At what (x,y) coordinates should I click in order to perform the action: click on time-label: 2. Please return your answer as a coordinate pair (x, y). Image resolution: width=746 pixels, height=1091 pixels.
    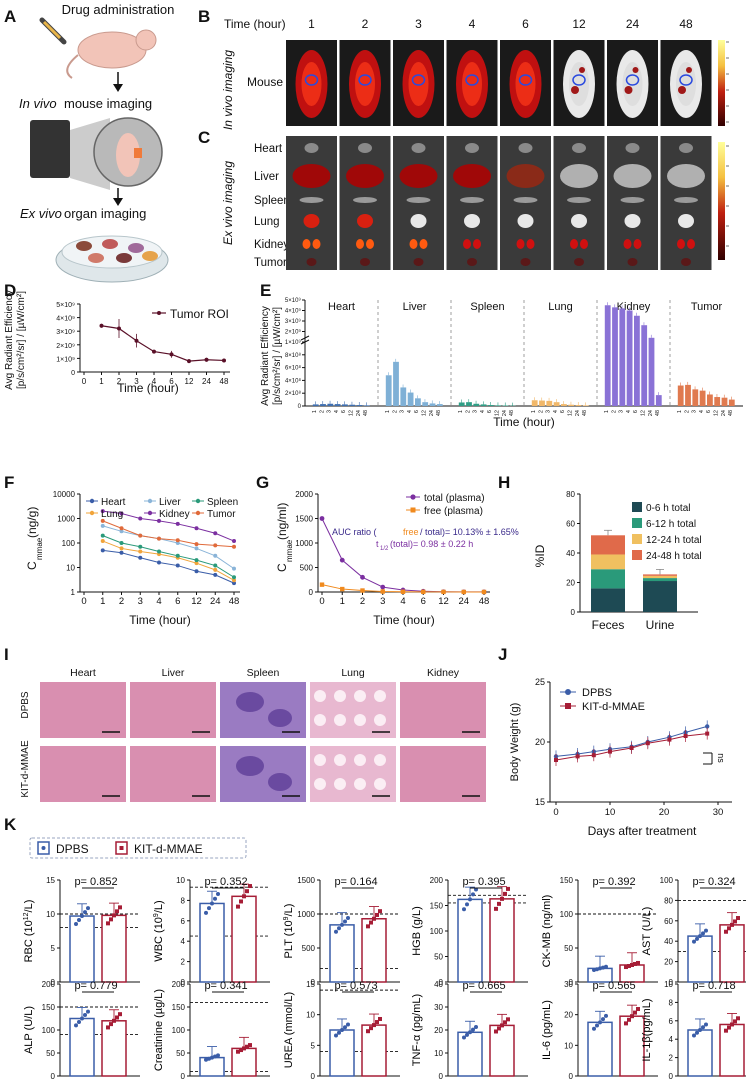
    Looking at the image, I should click on (365, 24).